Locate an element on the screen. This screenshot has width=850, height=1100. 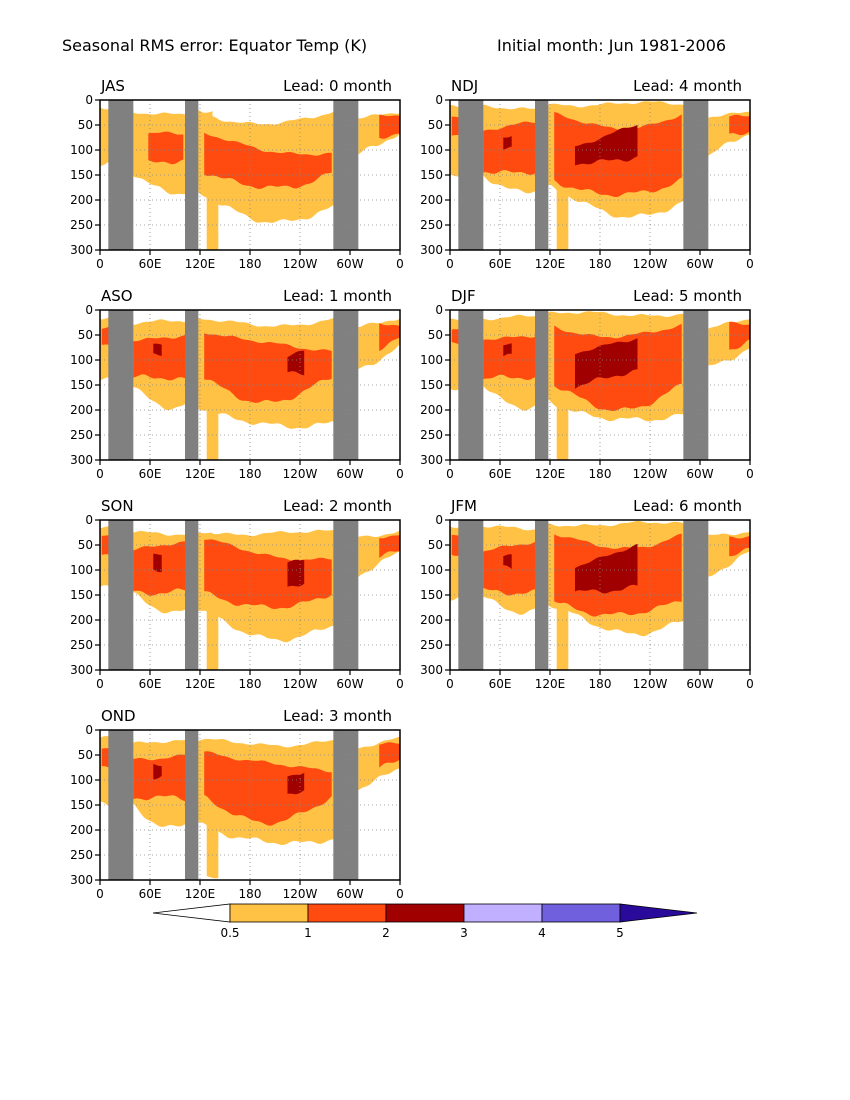
colorbar-label: 0.5 is located at coordinates (229, 933).